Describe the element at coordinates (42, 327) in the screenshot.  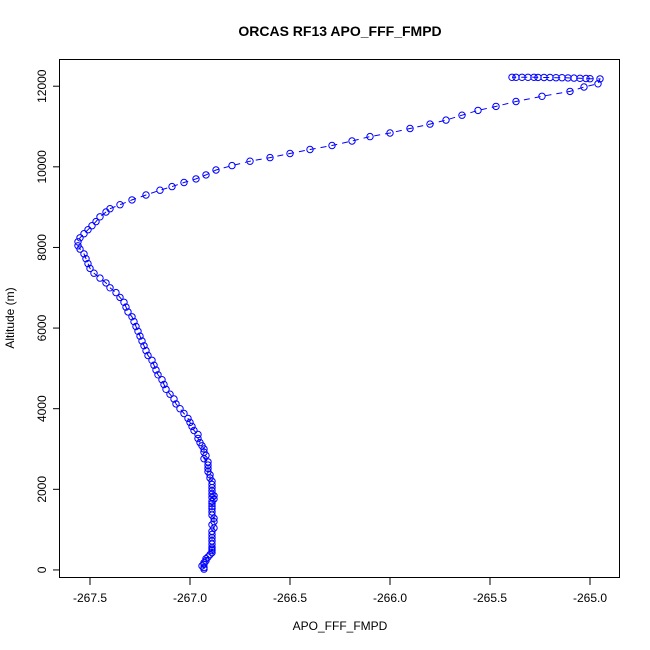
I see `y-tick-label: 6000` at that location.